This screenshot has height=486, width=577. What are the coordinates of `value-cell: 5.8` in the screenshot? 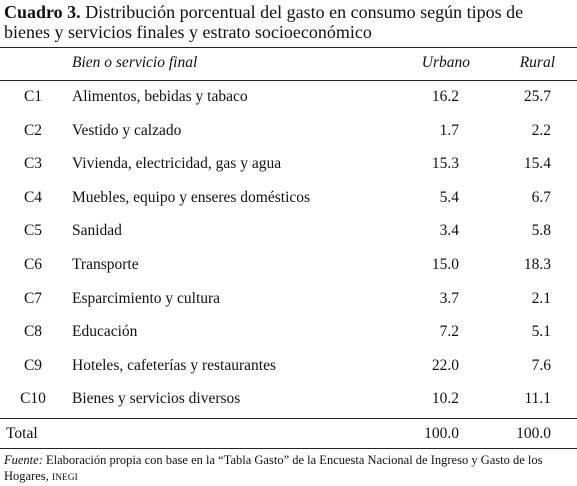 It's located at (541, 231).